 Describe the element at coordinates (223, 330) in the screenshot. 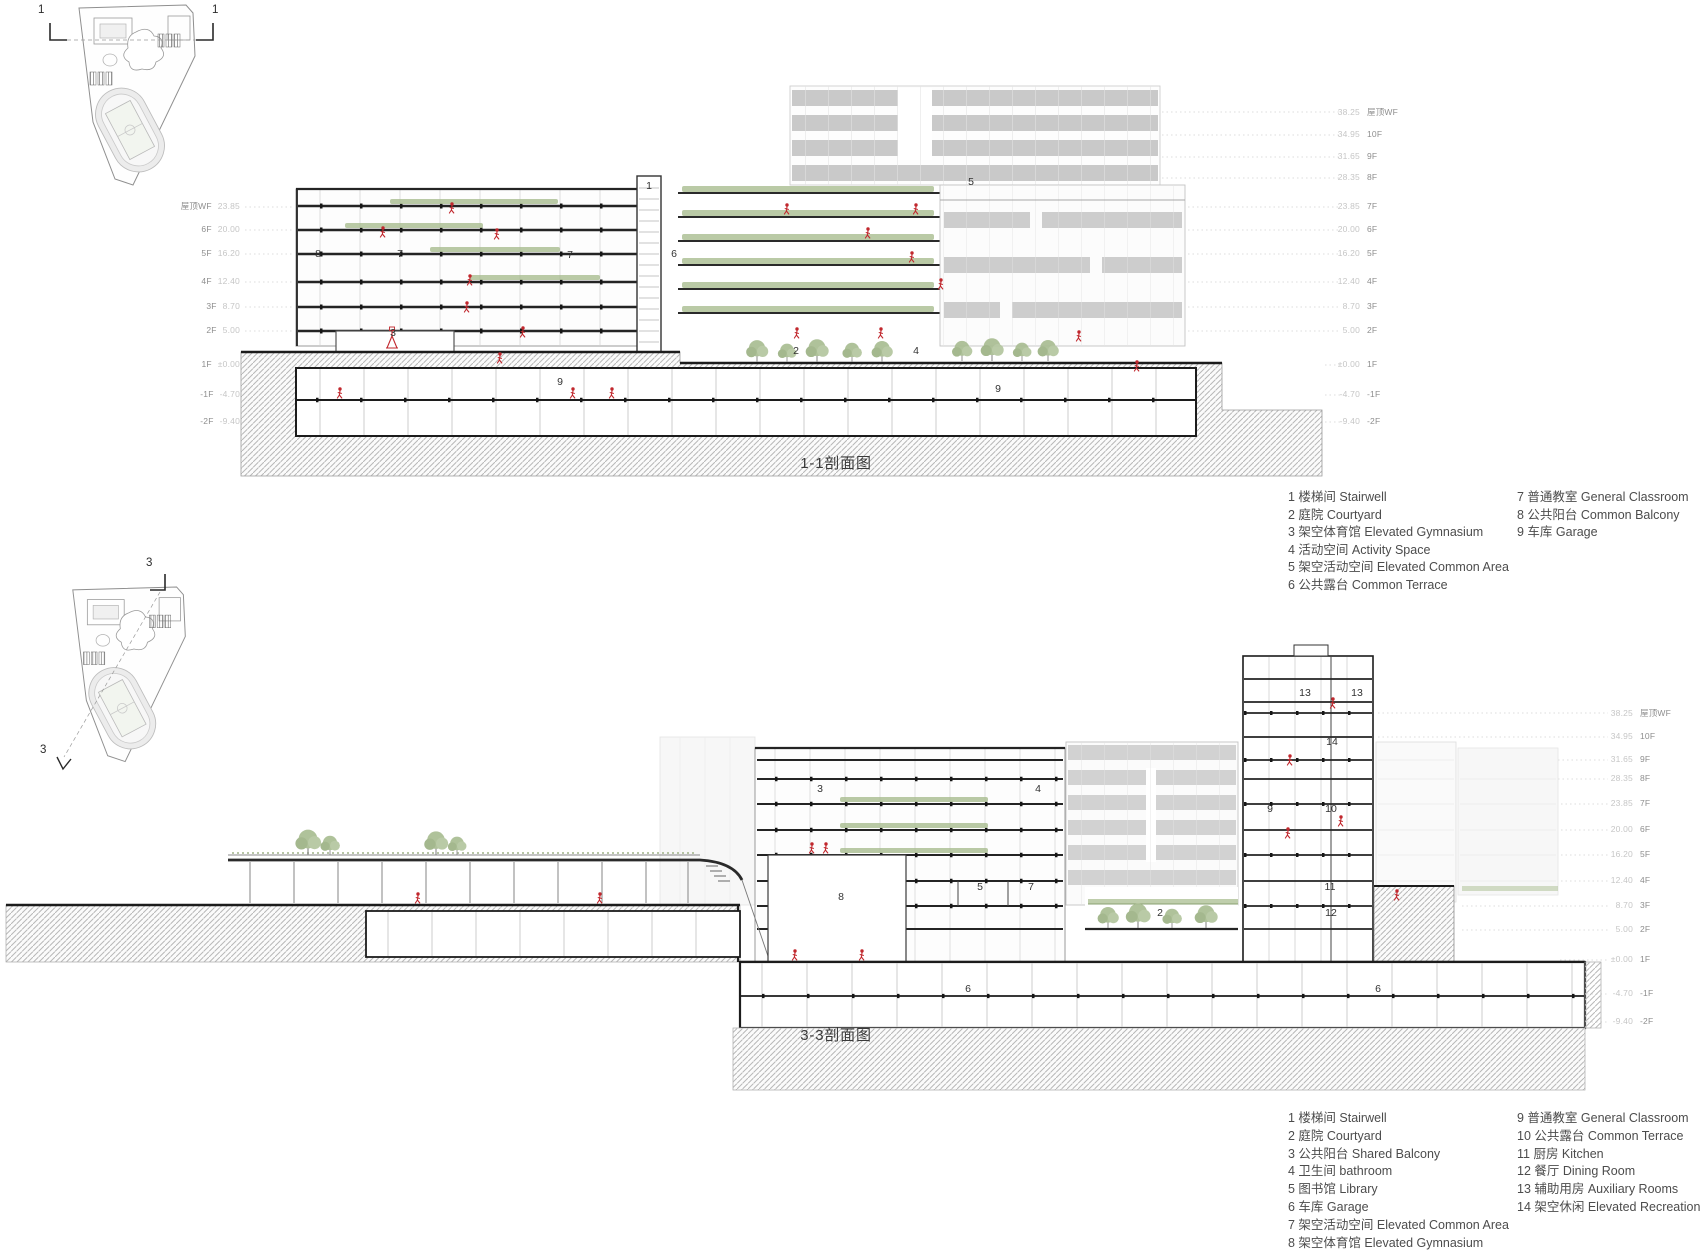

I see `level-row-2F: 2F 5.00` at that location.